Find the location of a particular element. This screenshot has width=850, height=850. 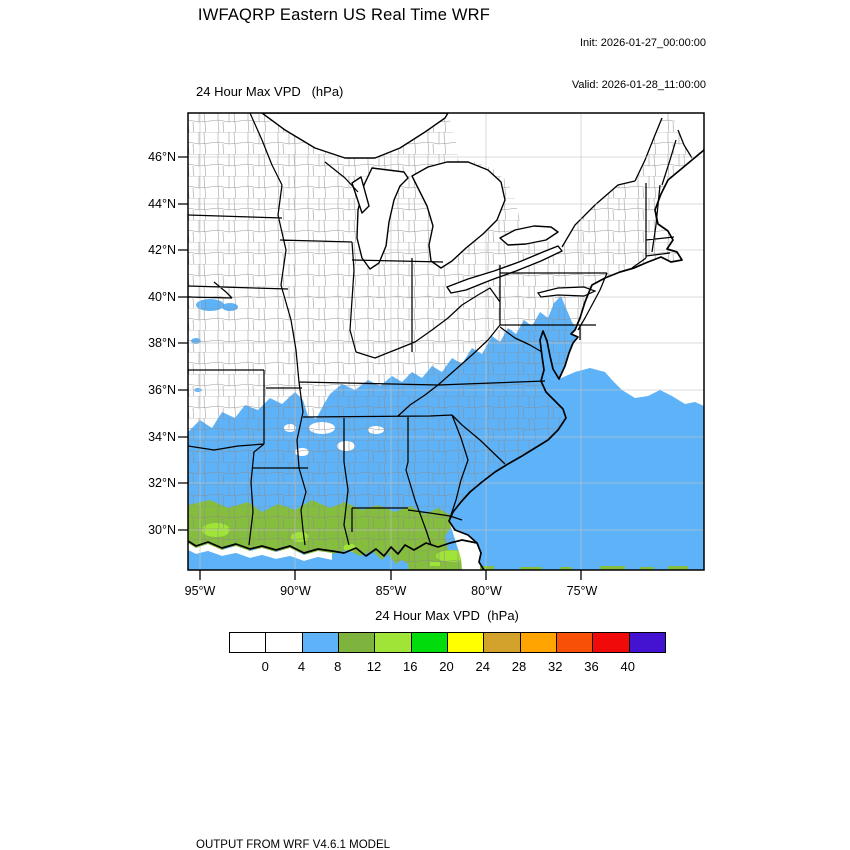

colorbar-tick-label: 28 is located at coordinates (519, 666).